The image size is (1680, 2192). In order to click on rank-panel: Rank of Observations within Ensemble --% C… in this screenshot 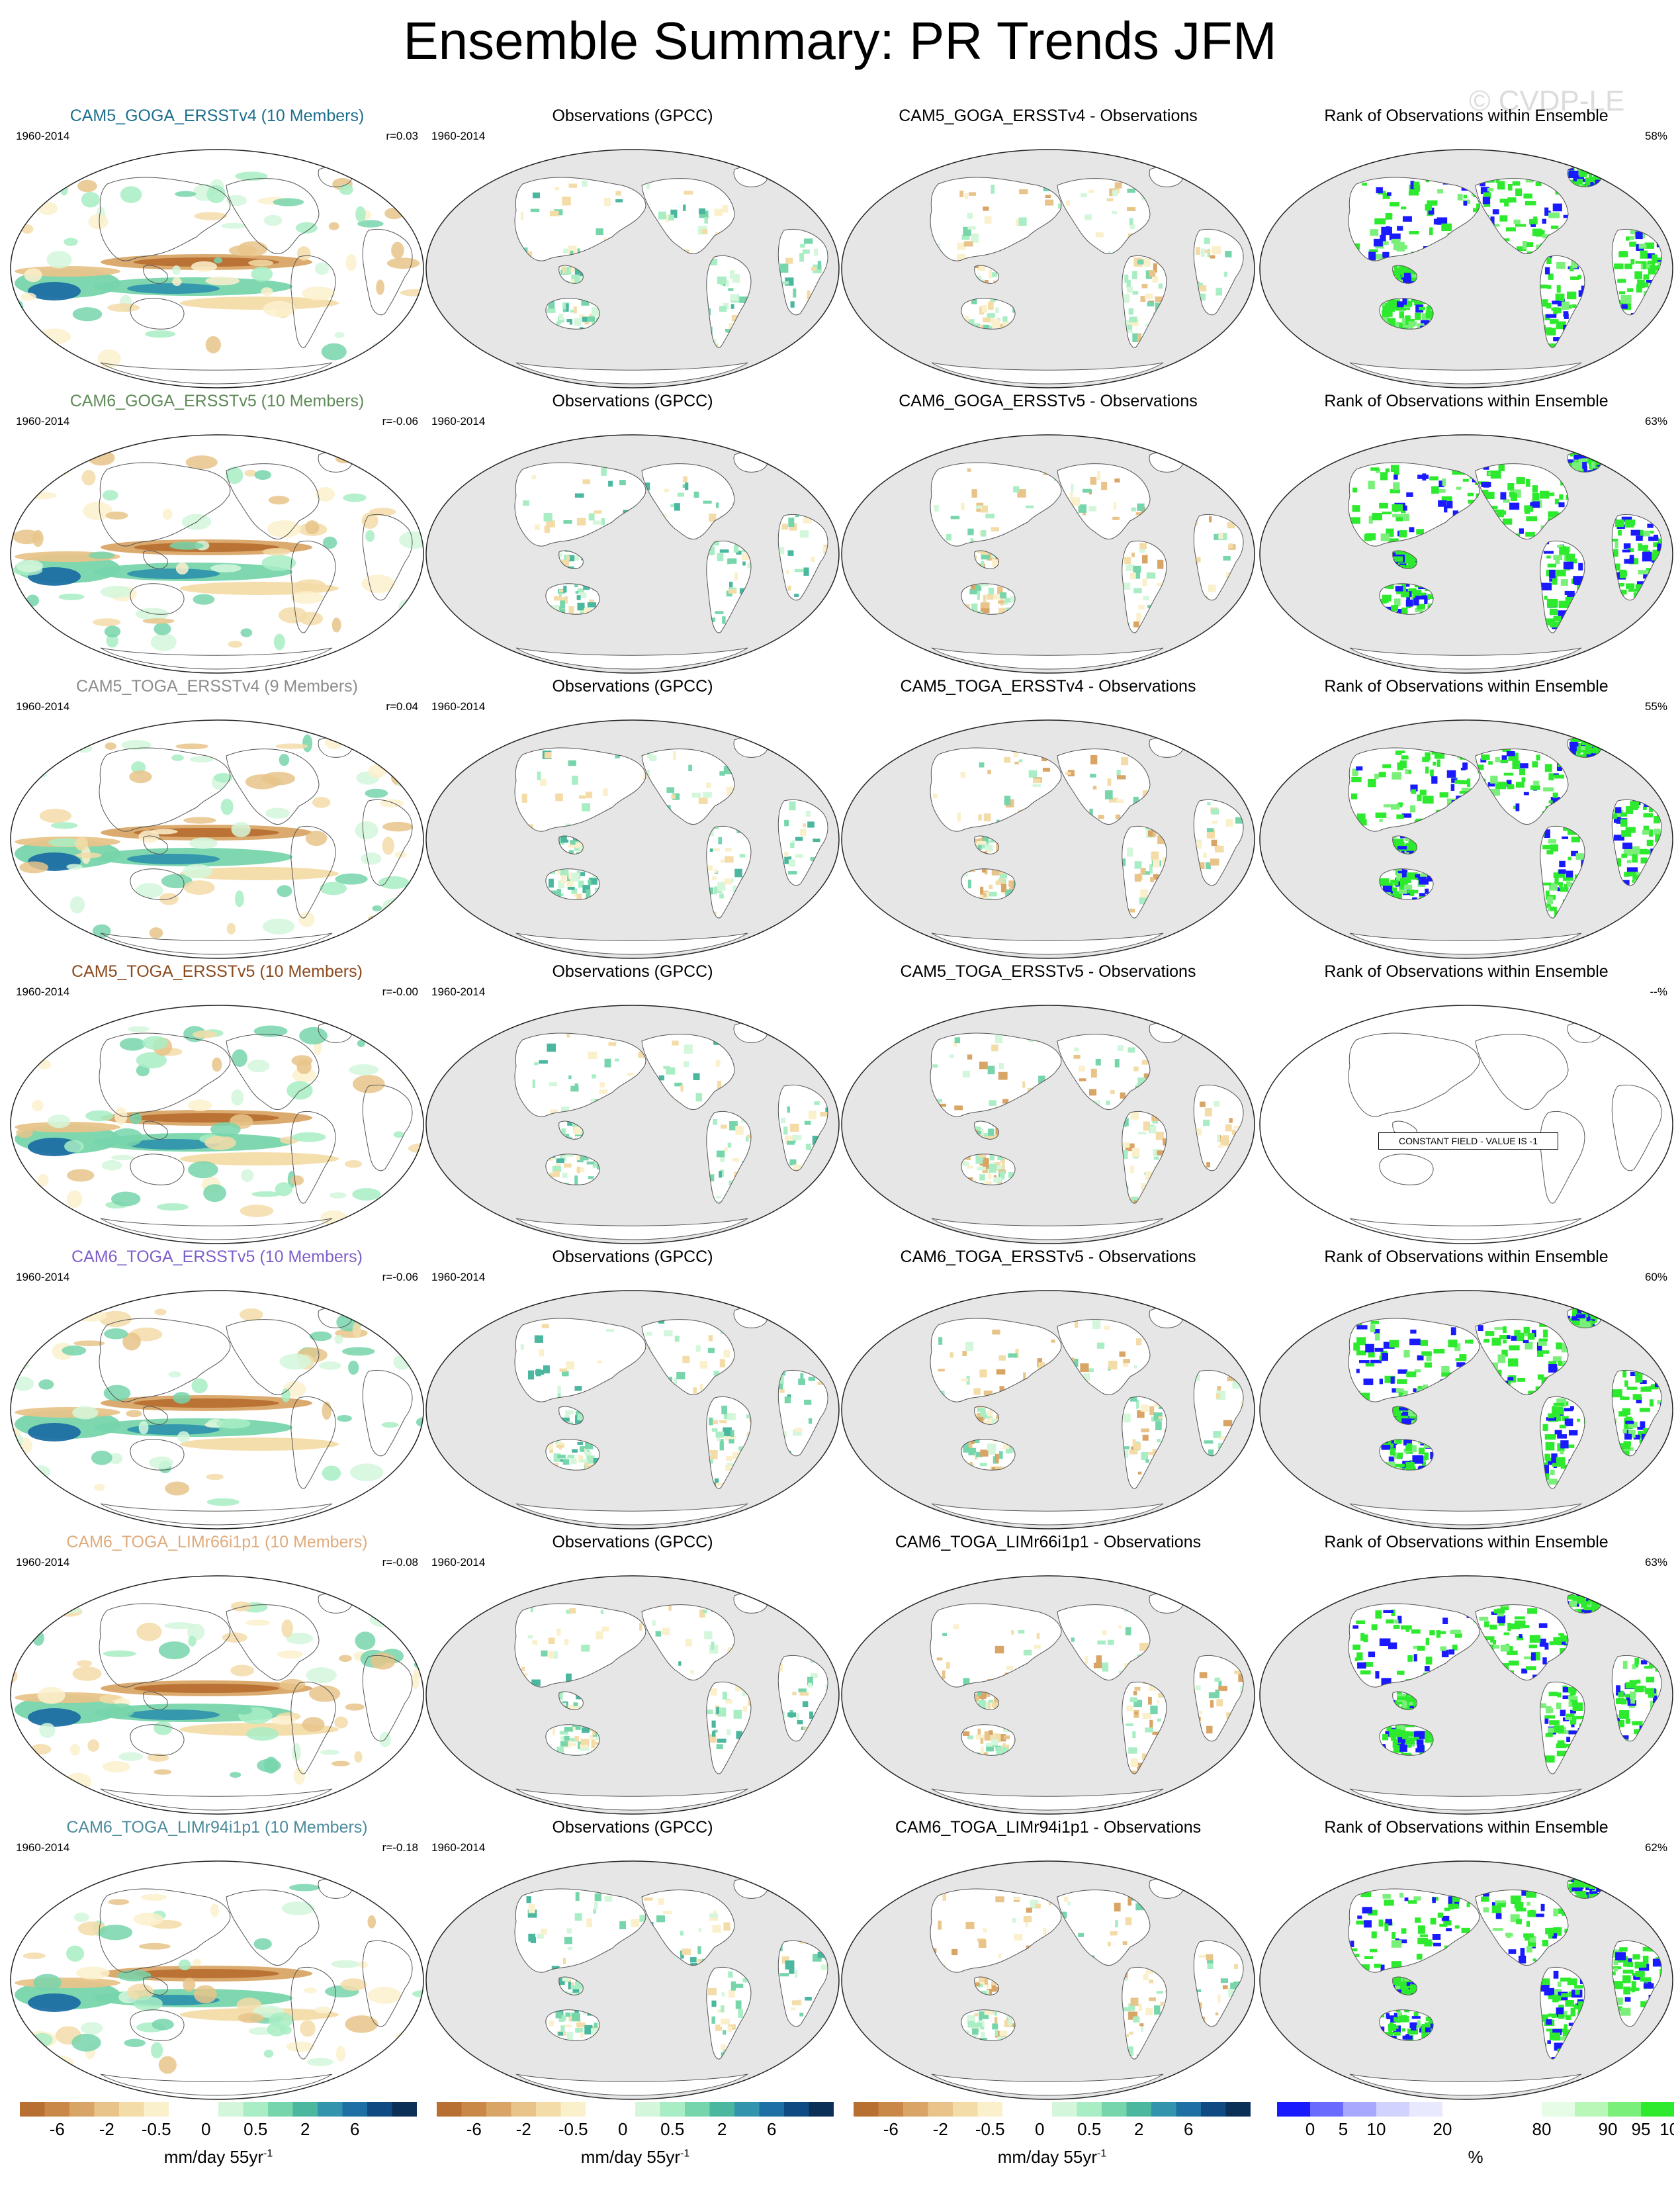, I will do `click(1466, 1104)`.